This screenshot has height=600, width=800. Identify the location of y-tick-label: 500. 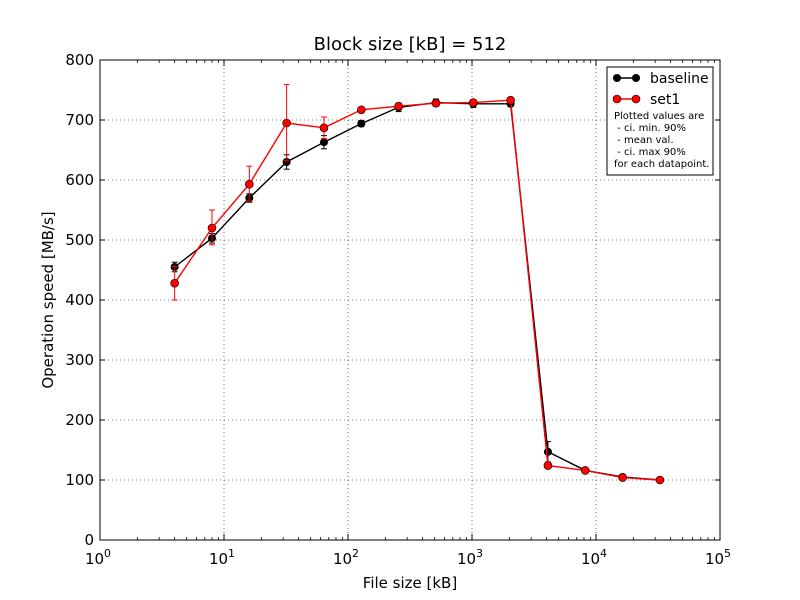
(79, 240).